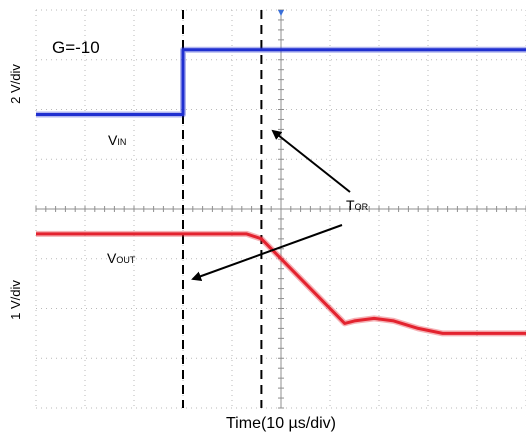  I want to click on tor-label: TOR, so click(357, 205).